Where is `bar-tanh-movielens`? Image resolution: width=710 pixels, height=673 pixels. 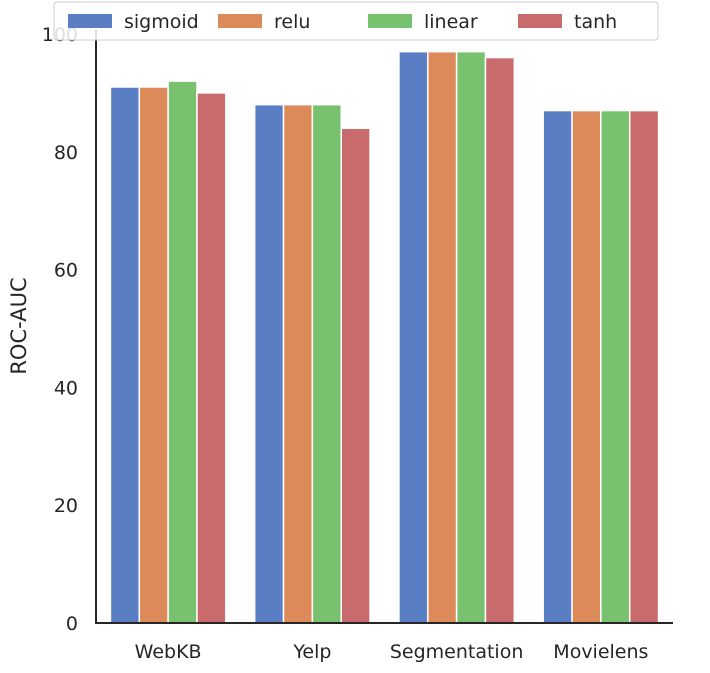
bar-tanh-movielens is located at coordinates (644, 366).